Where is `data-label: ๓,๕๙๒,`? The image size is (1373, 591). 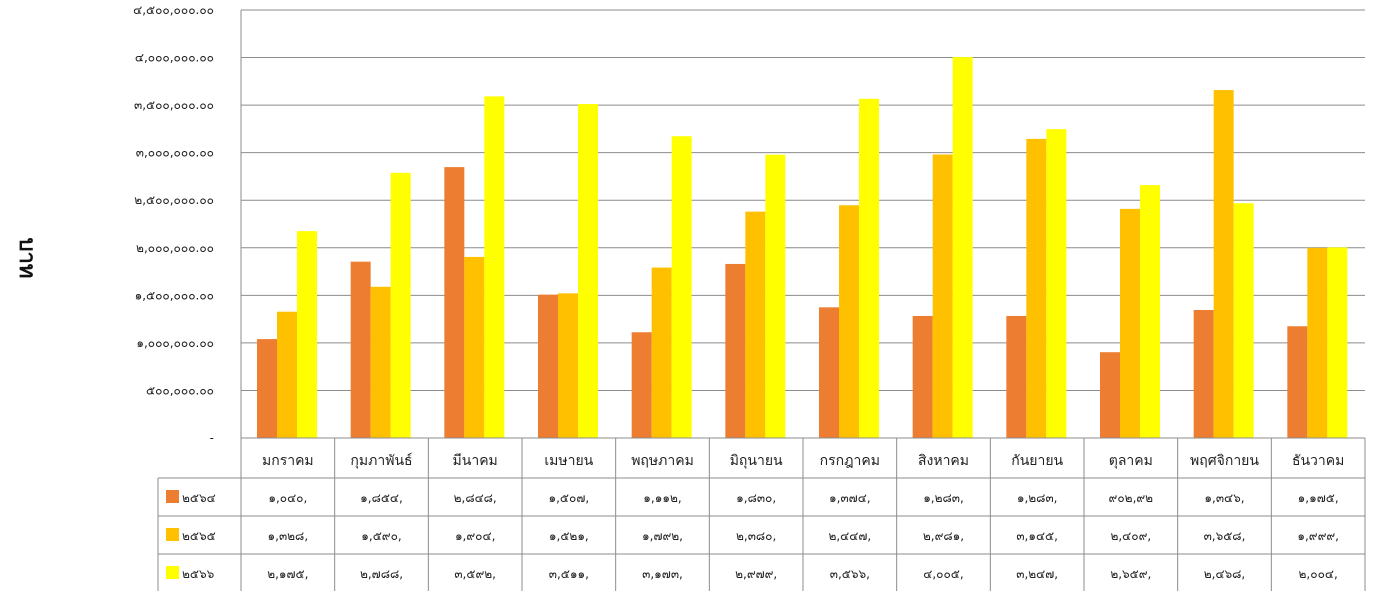 data-label: ๓,๕๙๒, is located at coordinates (475, 574).